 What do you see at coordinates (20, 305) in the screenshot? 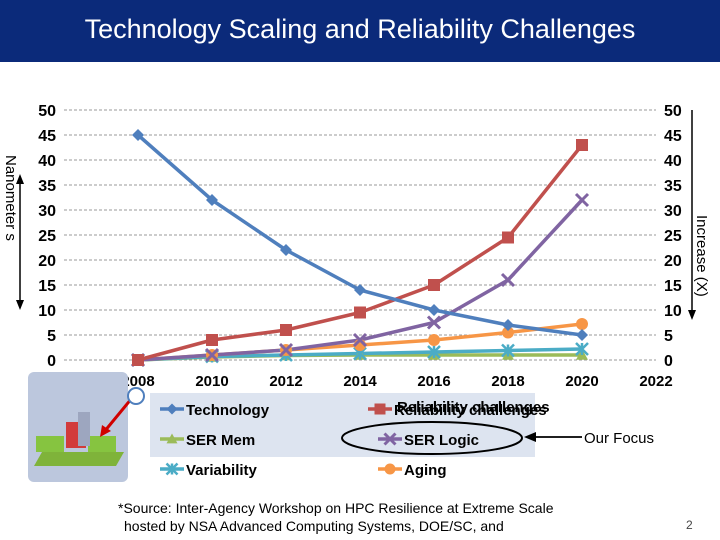
I see `left-arrow-head-down` at bounding box center [20, 305].